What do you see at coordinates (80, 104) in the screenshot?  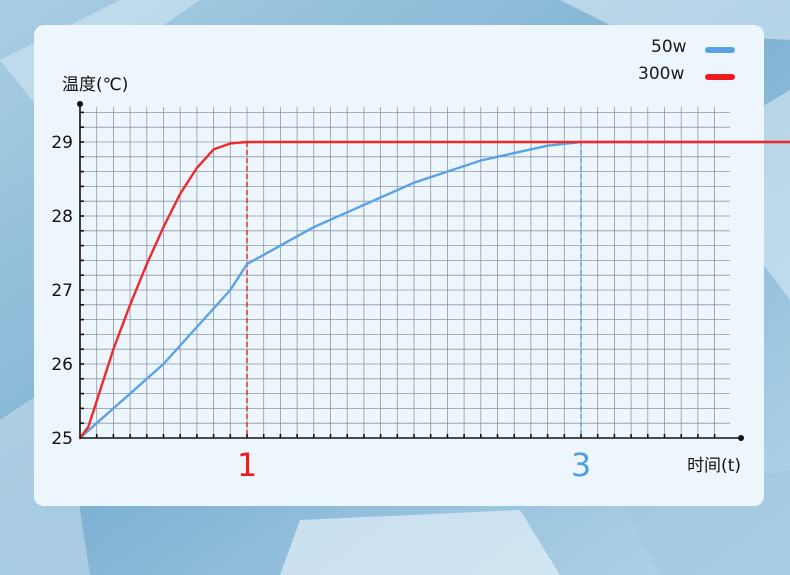 I see `y-axis-end-dot` at bounding box center [80, 104].